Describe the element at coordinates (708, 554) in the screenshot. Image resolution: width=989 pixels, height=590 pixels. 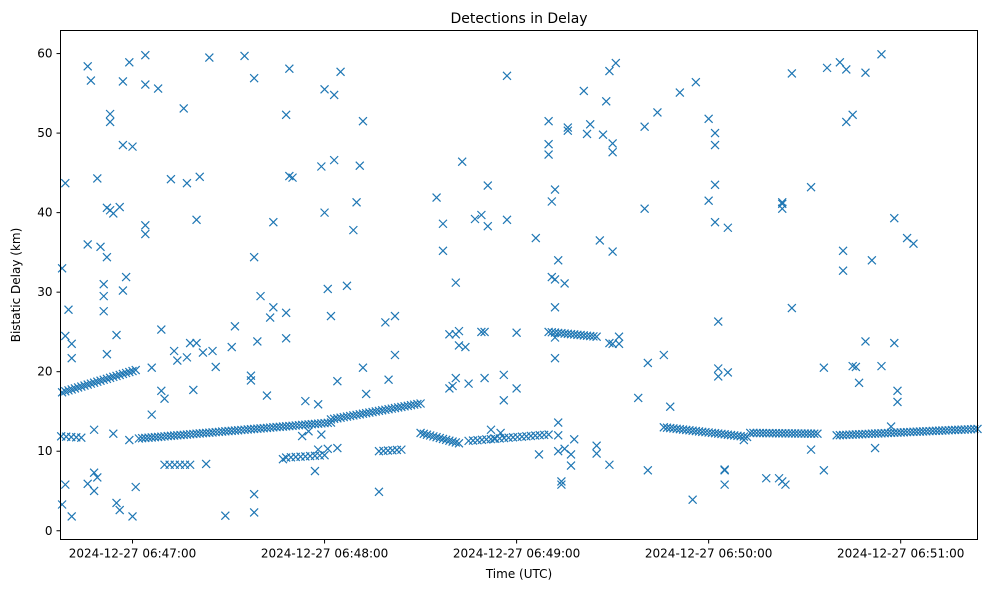
I see `x-tick-label: 2024-12-27 06:50:00` at that location.